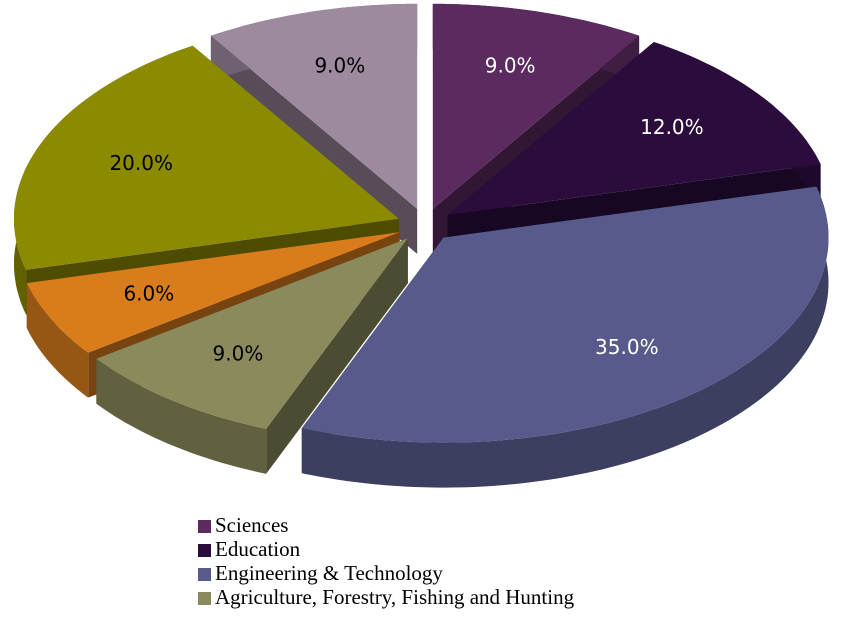 Image resolution: width=854 pixels, height=626 pixels. I want to click on slice, so click(252, 356).